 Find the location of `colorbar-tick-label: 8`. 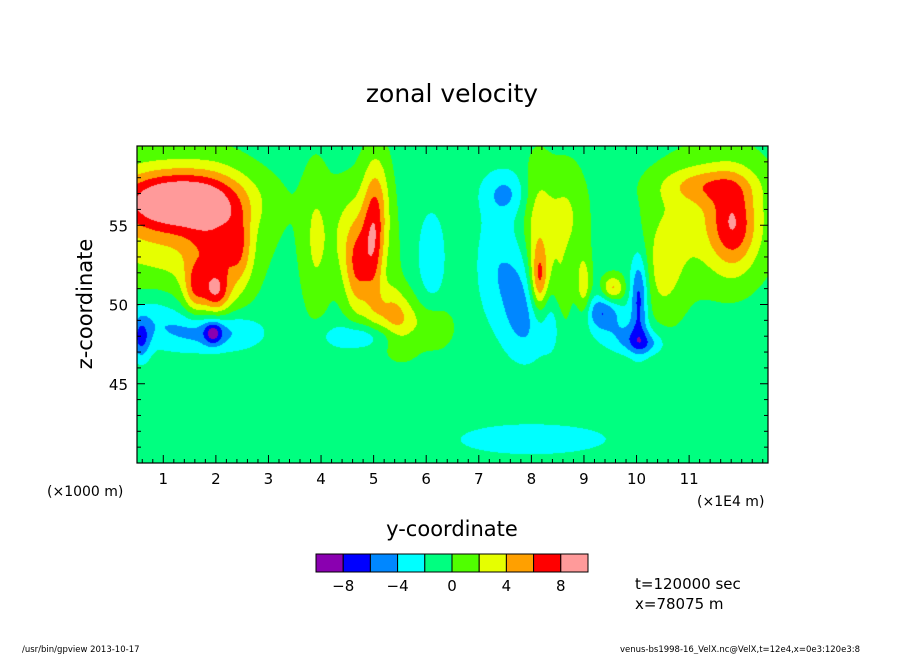

colorbar-tick-label: 8 is located at coordinates (561, 586).